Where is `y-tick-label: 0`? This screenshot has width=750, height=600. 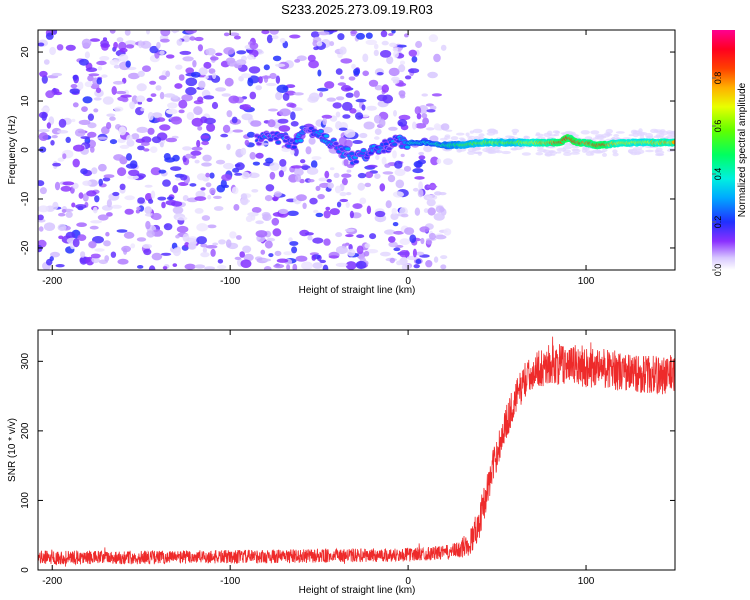
y-tick-label: 0 is located at coordinates (25, 150).